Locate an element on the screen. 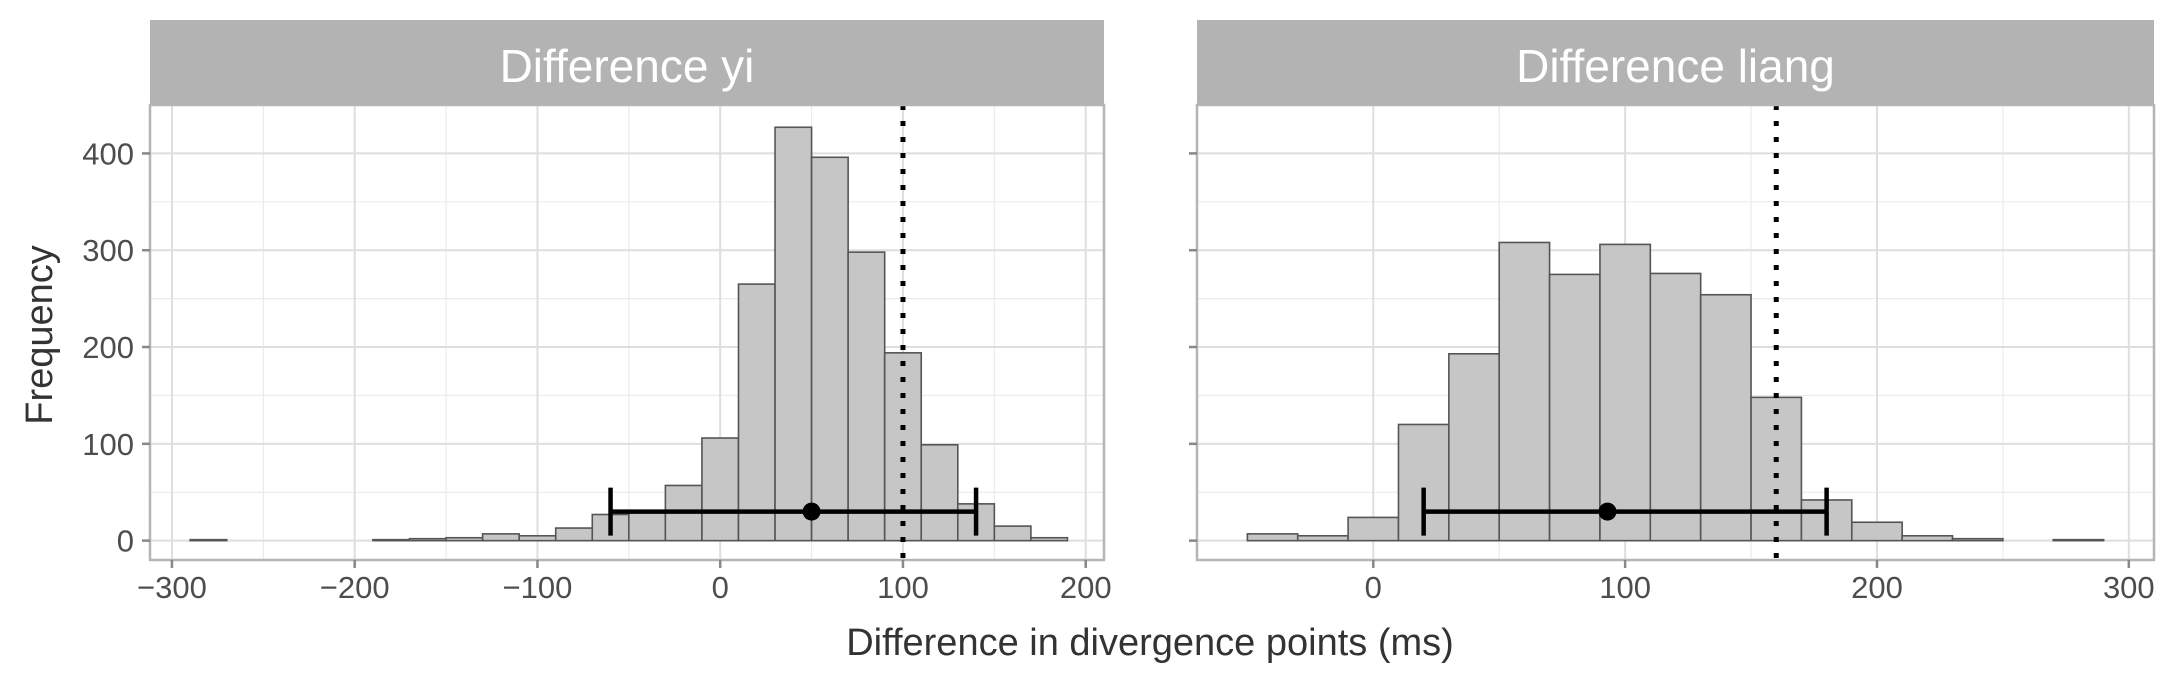 The height and width of the screenshot is (688, 2175). x-axis-title: Difference in divergence points (ms) is located at coordinates (1150, 643).